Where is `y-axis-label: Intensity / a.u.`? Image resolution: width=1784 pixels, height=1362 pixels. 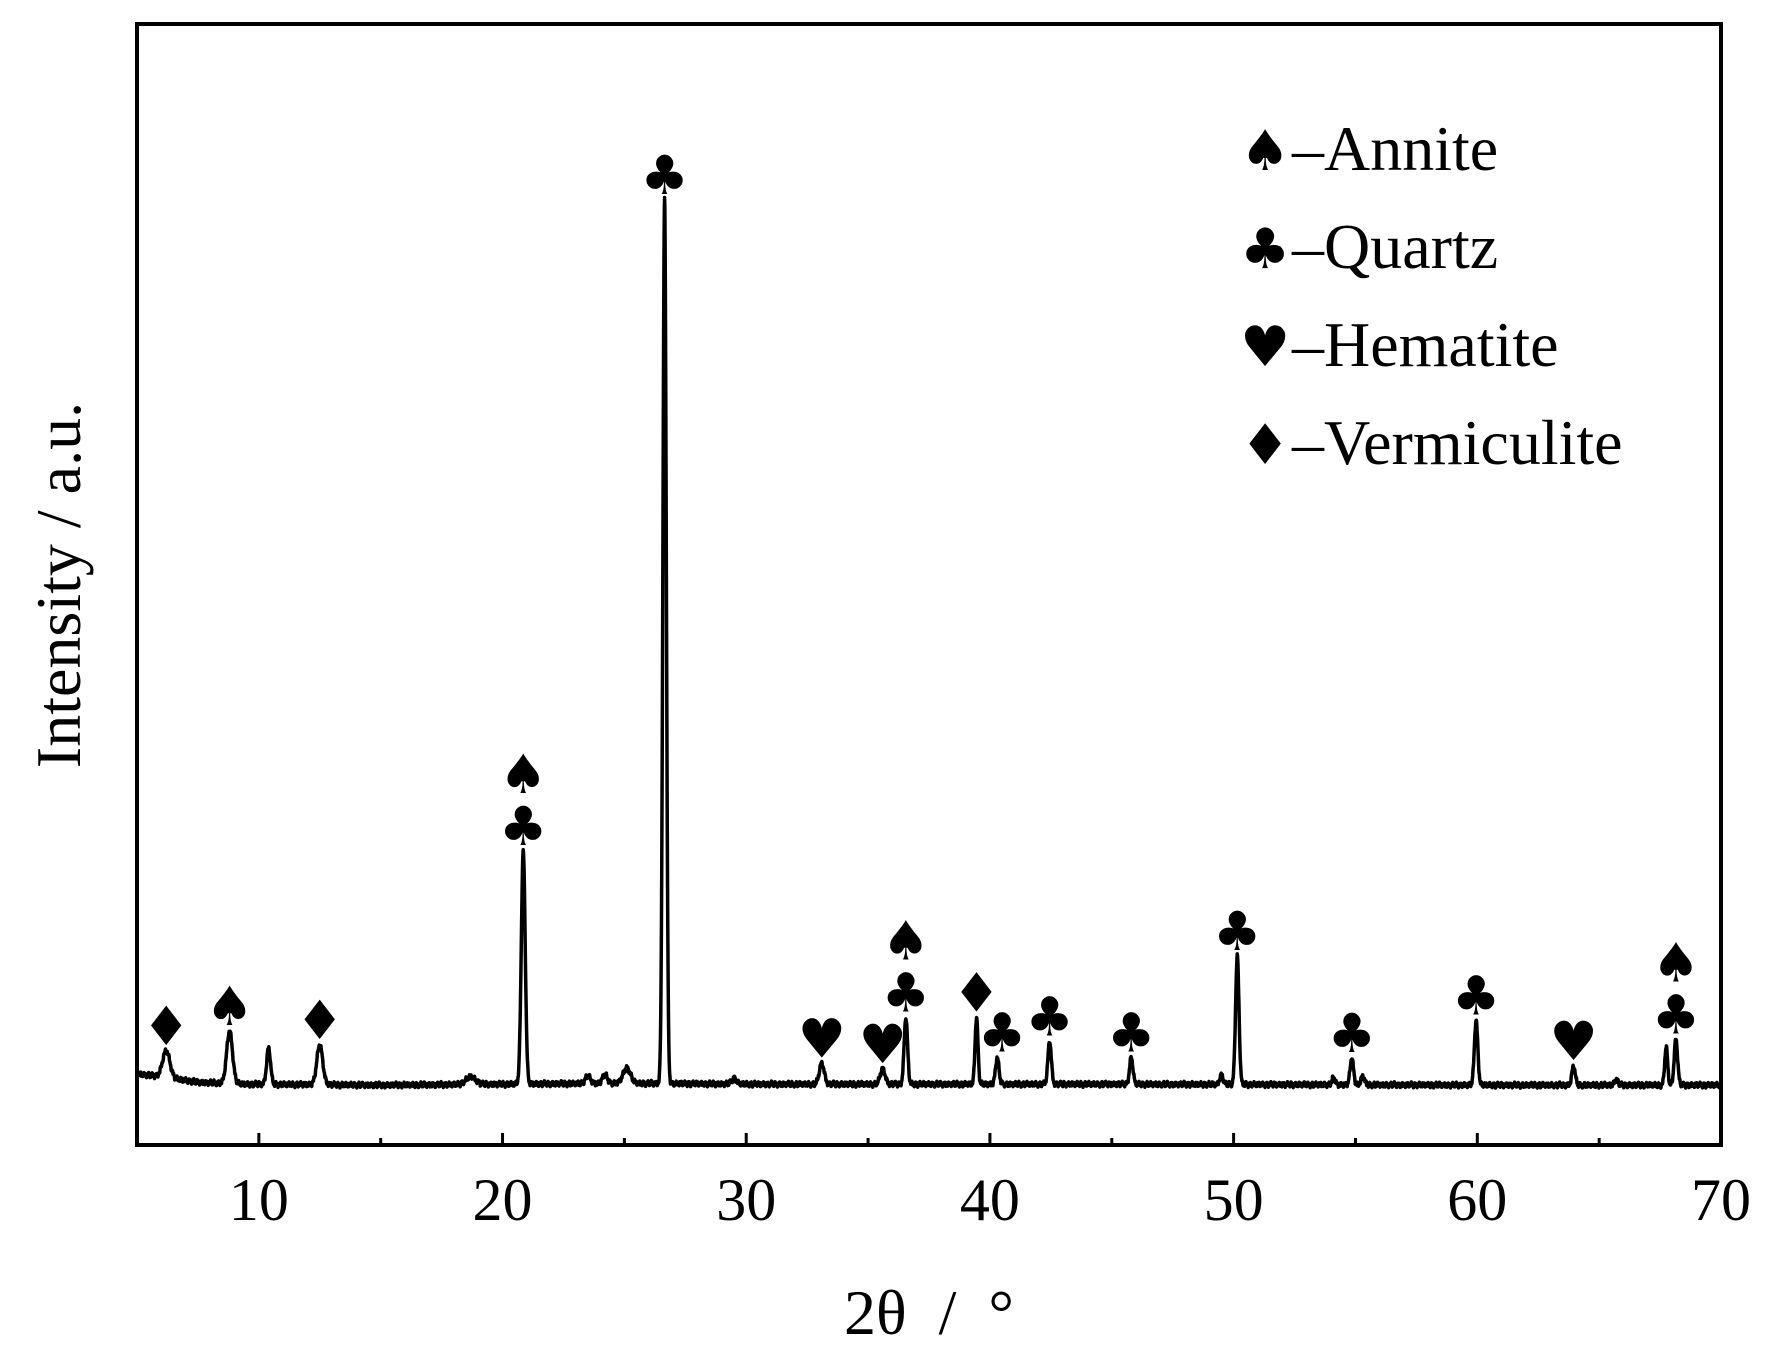
y-axis-label: Intensity / a.u. is located at coordinates (58, 585).